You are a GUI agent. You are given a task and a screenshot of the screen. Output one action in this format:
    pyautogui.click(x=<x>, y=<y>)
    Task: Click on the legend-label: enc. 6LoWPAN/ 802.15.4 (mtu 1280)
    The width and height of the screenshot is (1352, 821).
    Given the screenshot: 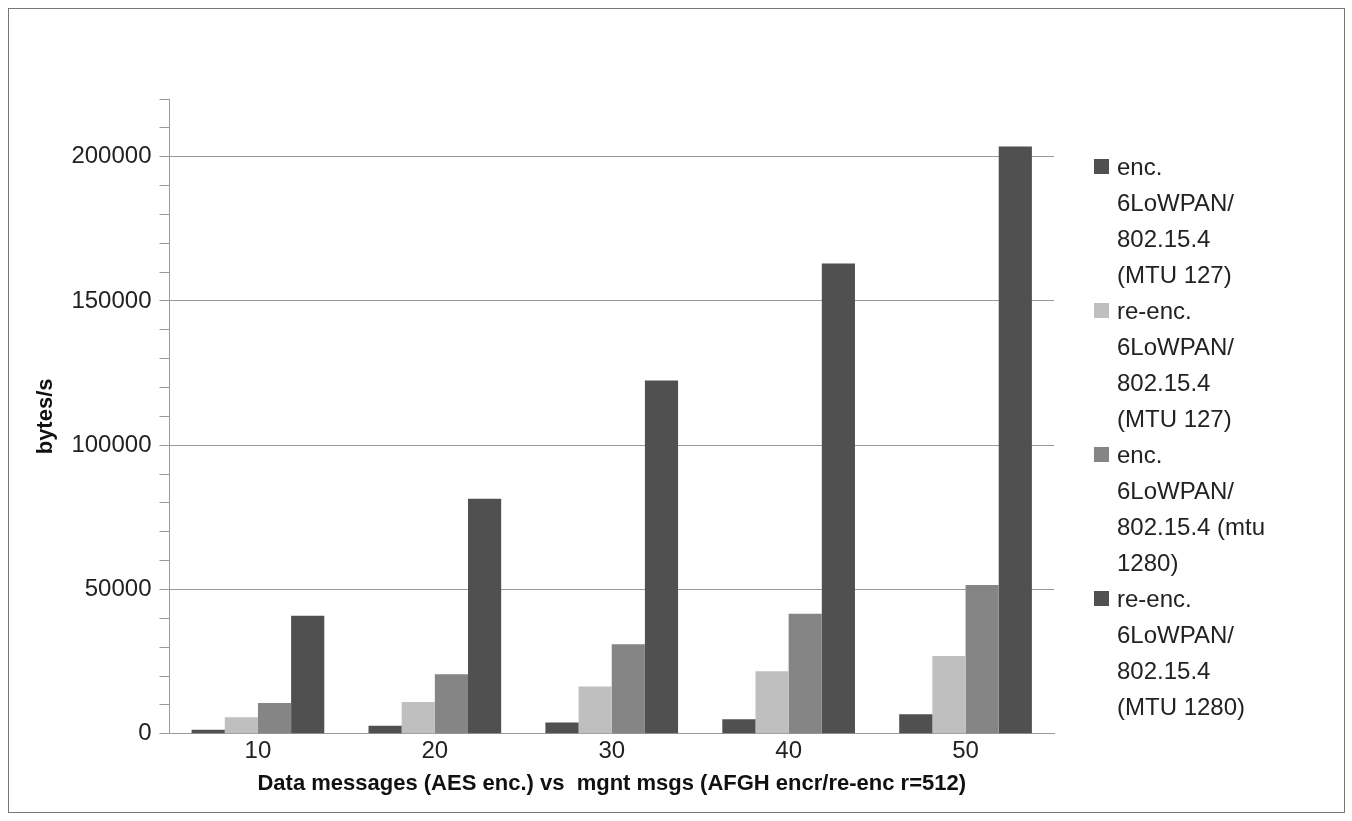 What is the action you would take?
    pyautogui.click(x=1192, y=509)
    